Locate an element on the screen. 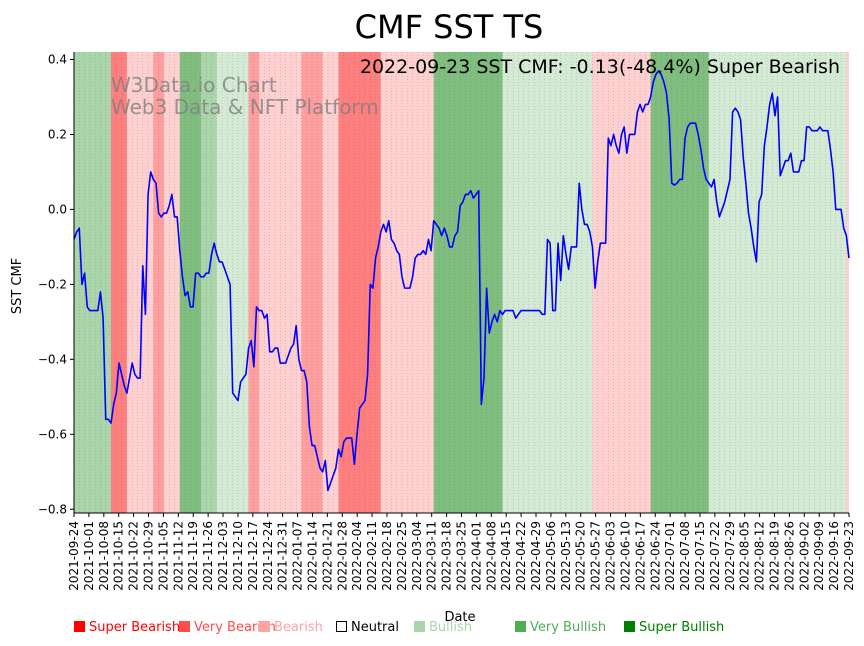 The image size is (864, 646). band-bullish is located at coordinates (93, 282).